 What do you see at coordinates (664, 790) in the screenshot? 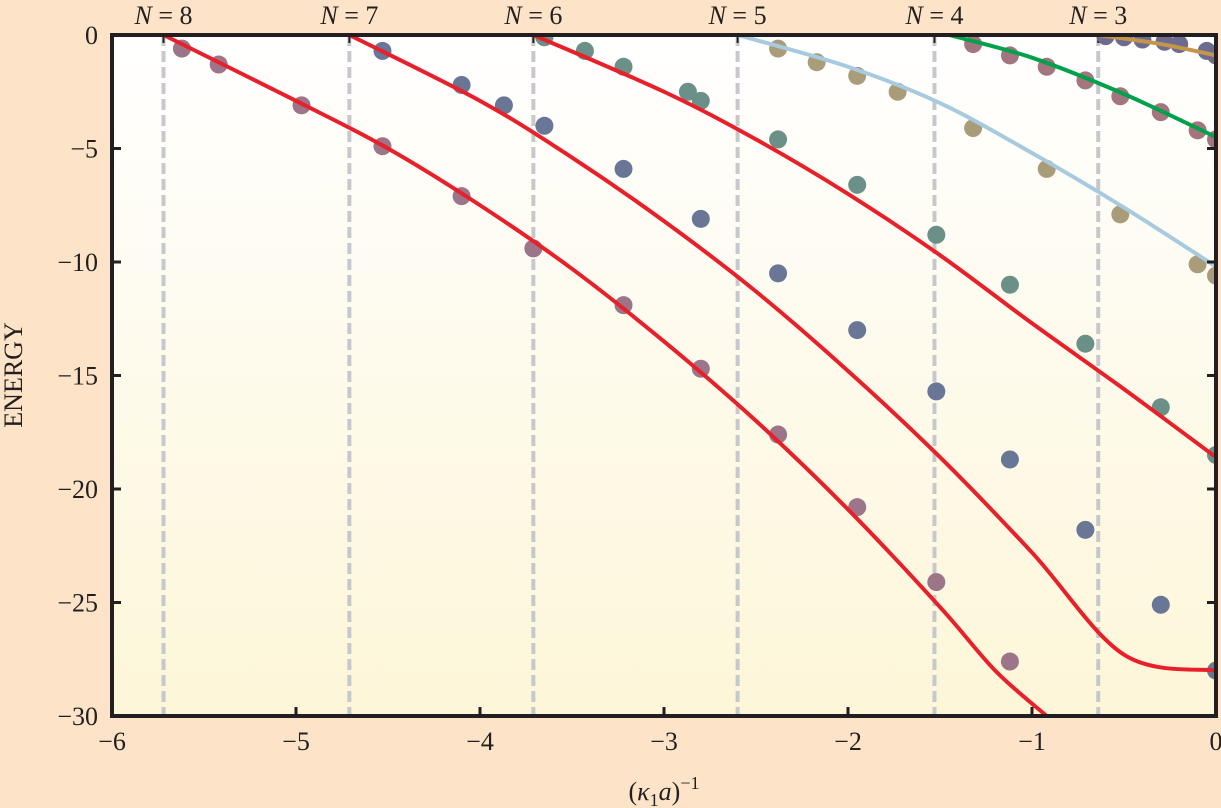
I see `x-axis-title: (κ1a)−1` at bounding box center [664, 790].